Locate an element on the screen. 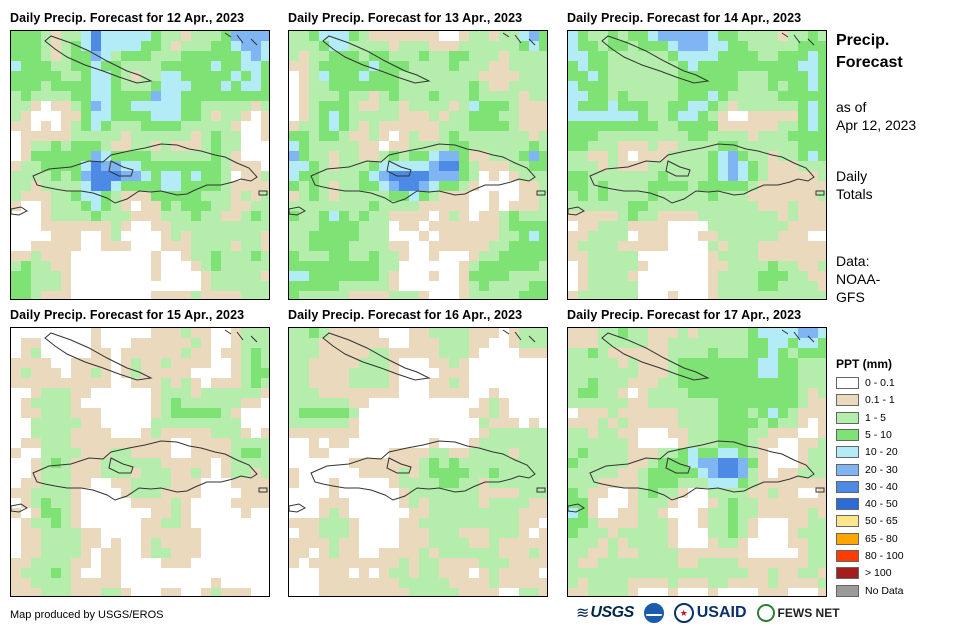 The image size is (970, 635). legend-swatch is located at coordinates (847, 556).